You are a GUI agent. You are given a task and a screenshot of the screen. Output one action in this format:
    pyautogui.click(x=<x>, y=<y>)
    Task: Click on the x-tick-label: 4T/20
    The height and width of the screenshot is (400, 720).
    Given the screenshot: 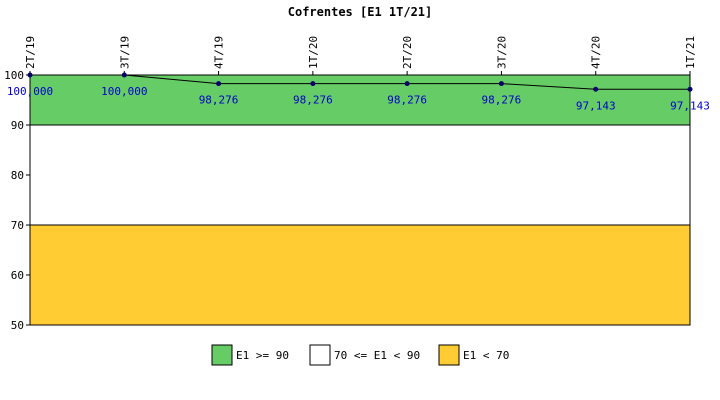 What is the action you would take?
    pyautogui.click(x=596, y=52)
    